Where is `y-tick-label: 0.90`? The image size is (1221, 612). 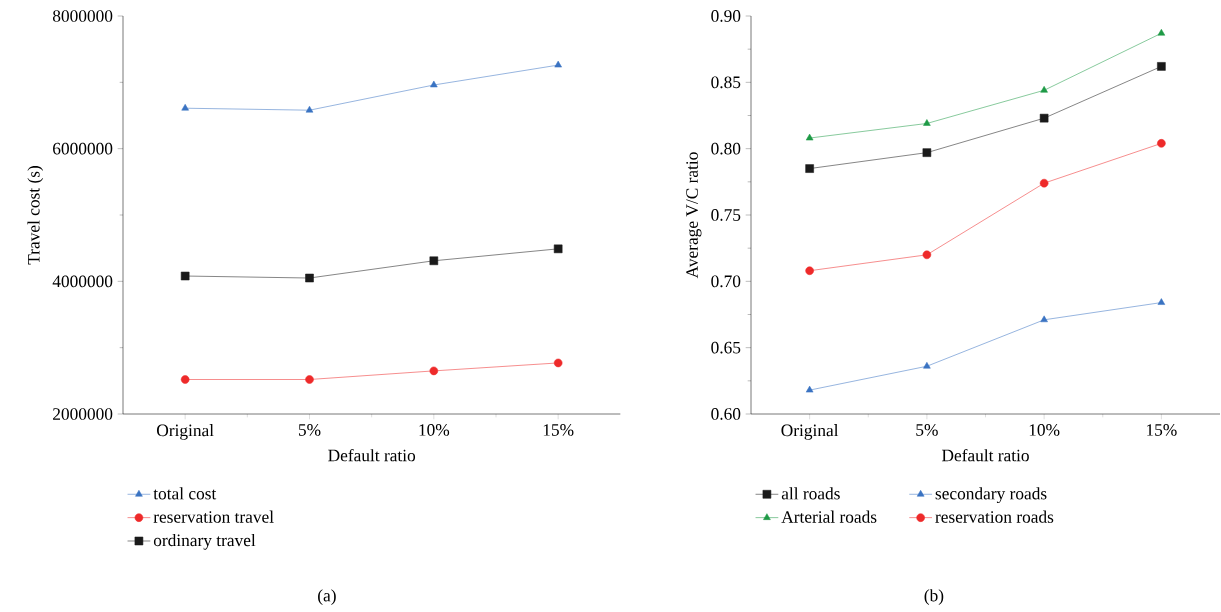 y-tick-label: 0.90 is located at coordinates (726, 16).